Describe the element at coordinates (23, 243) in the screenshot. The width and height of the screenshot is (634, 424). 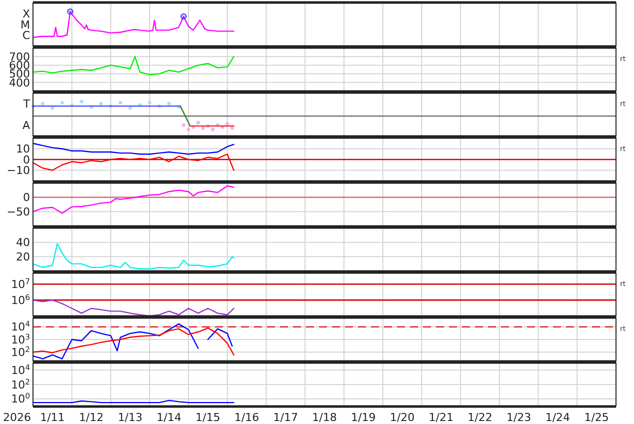
I see `y-tick-label: 40` at that location.